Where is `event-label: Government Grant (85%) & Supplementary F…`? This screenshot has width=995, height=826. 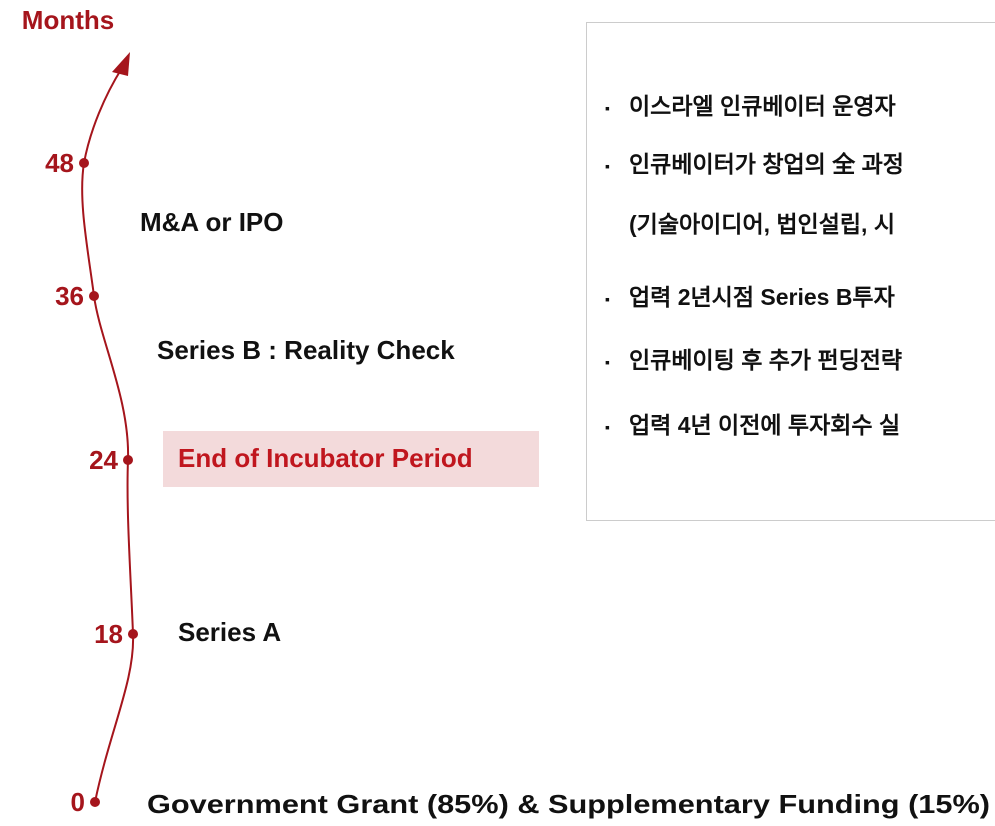
event-label: Government Grant (85%) & Supplementary F… is located at coordinates (568, 804).